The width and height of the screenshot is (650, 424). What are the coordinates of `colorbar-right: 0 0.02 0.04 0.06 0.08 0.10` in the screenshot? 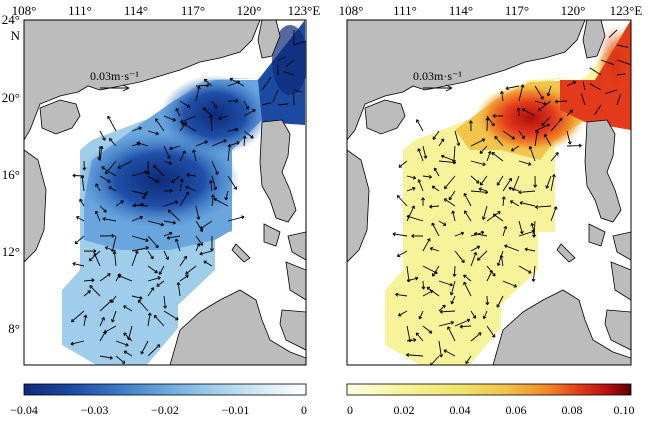 It's located at (490, 400).